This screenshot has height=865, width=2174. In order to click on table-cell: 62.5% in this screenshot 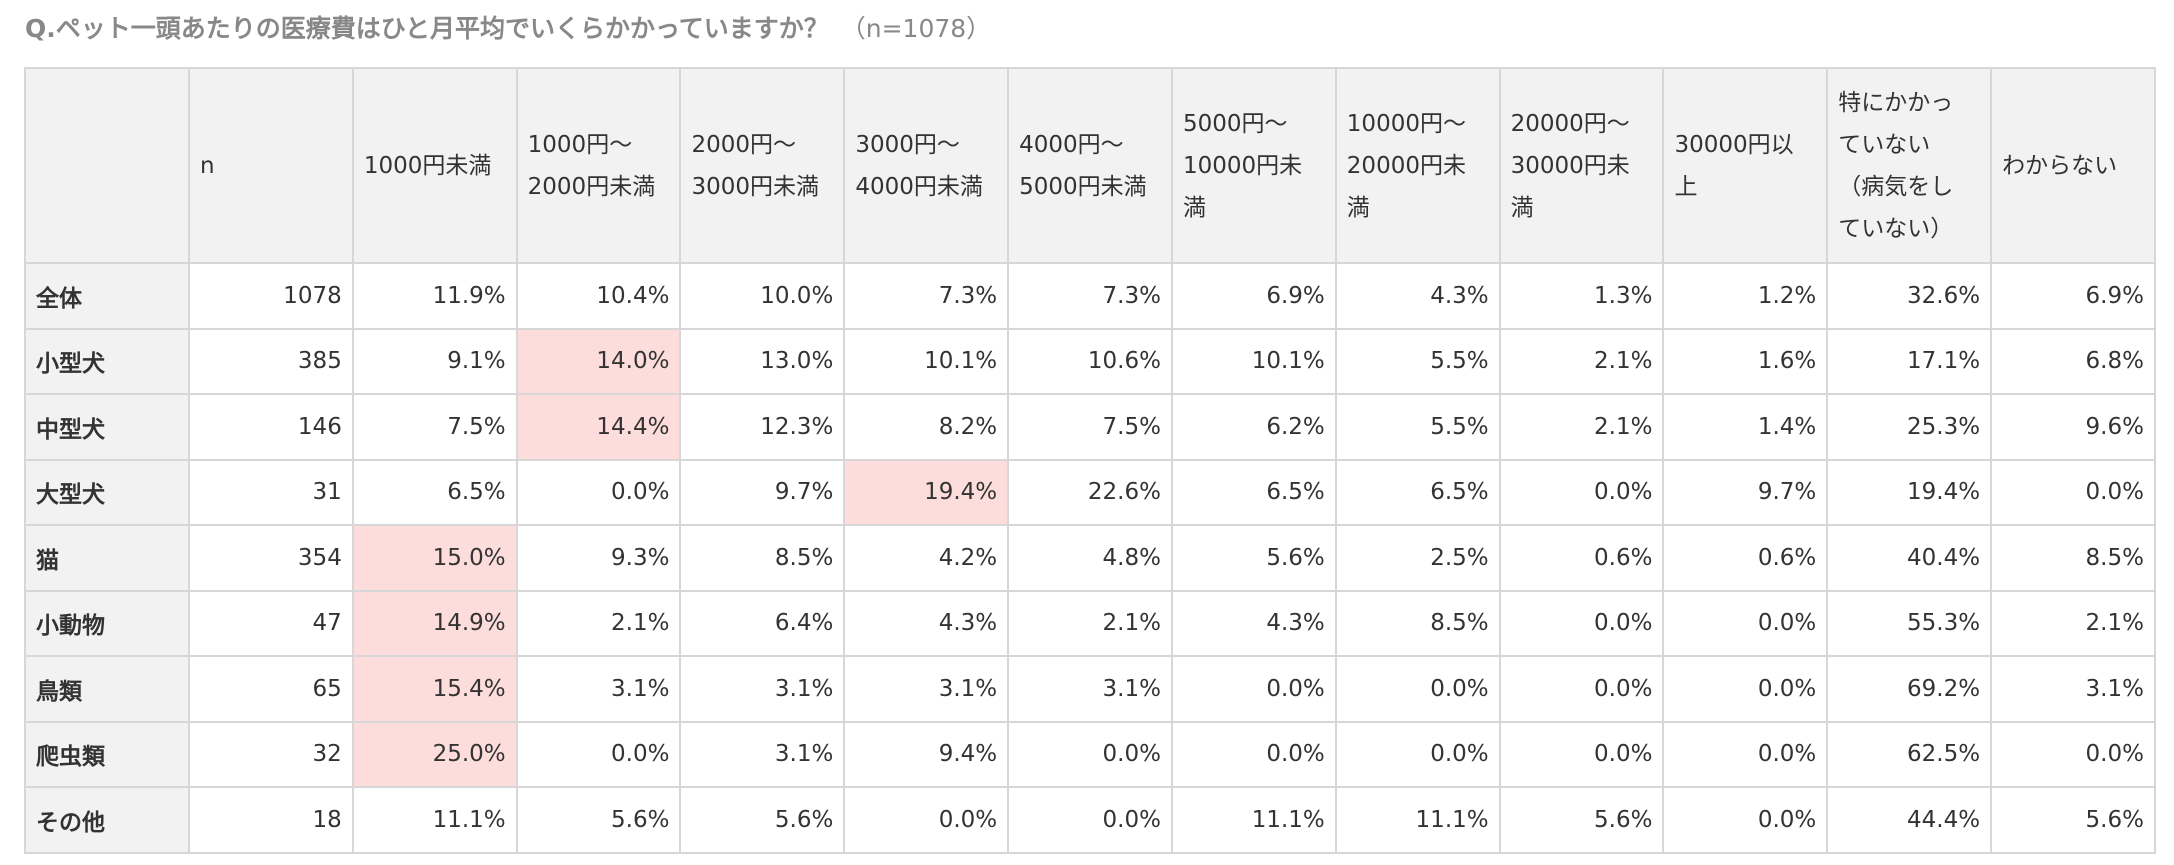, I will do `click(1909, 754)`.